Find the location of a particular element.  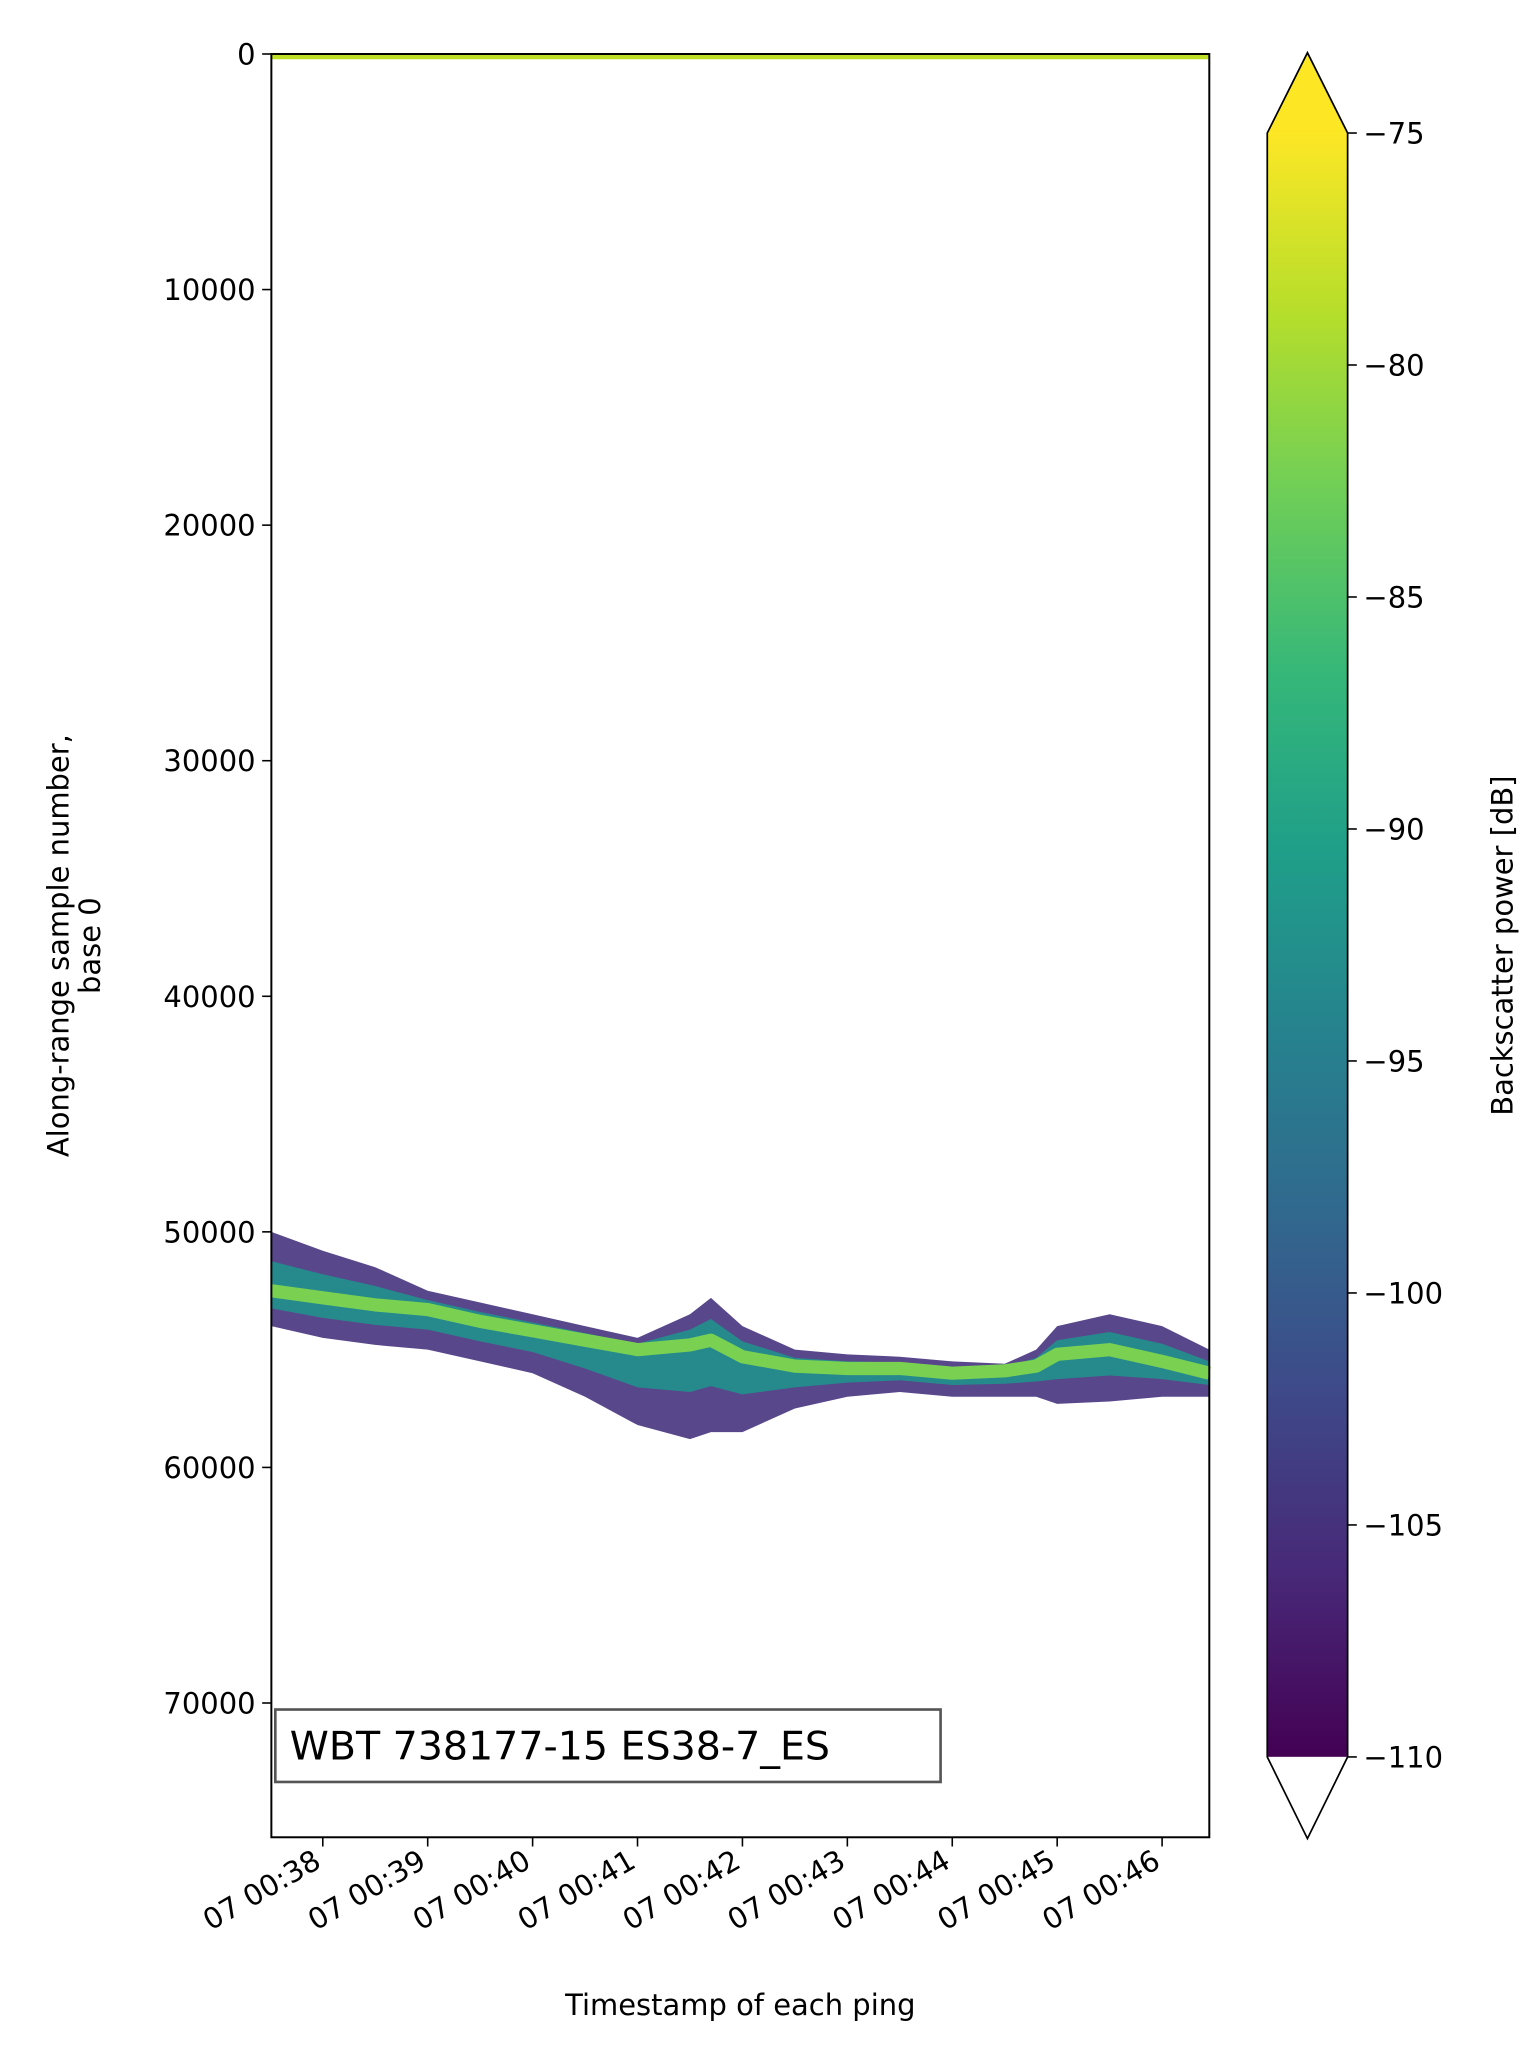

x-tick-label: 07 00:45 is located at coordinates (995, 1890).